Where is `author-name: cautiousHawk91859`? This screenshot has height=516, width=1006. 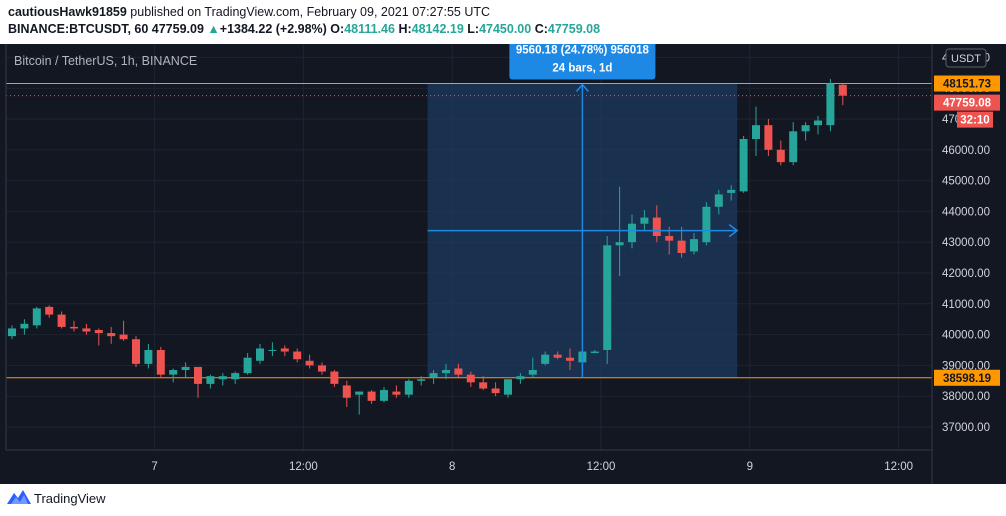 author-name: cautiousHawk91859 is located at coordinates (67, 12).